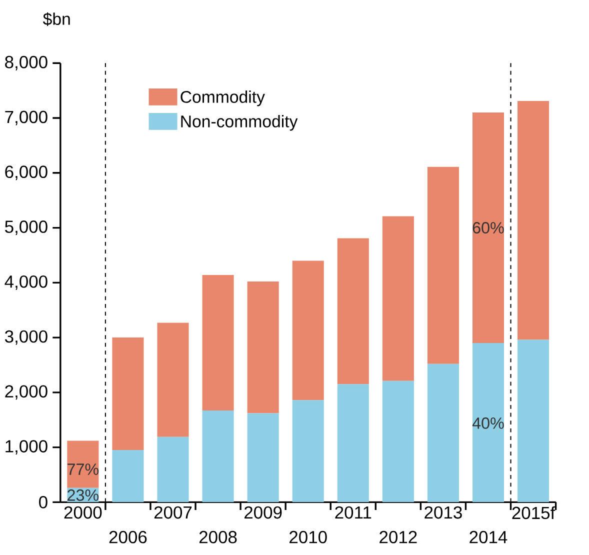 The height and width of the screenshot is (555, 589). What do you see at coordinates (222, 98) in the screenshot?
I see `legend-label: Commodity` at bounding box center [222, 98].